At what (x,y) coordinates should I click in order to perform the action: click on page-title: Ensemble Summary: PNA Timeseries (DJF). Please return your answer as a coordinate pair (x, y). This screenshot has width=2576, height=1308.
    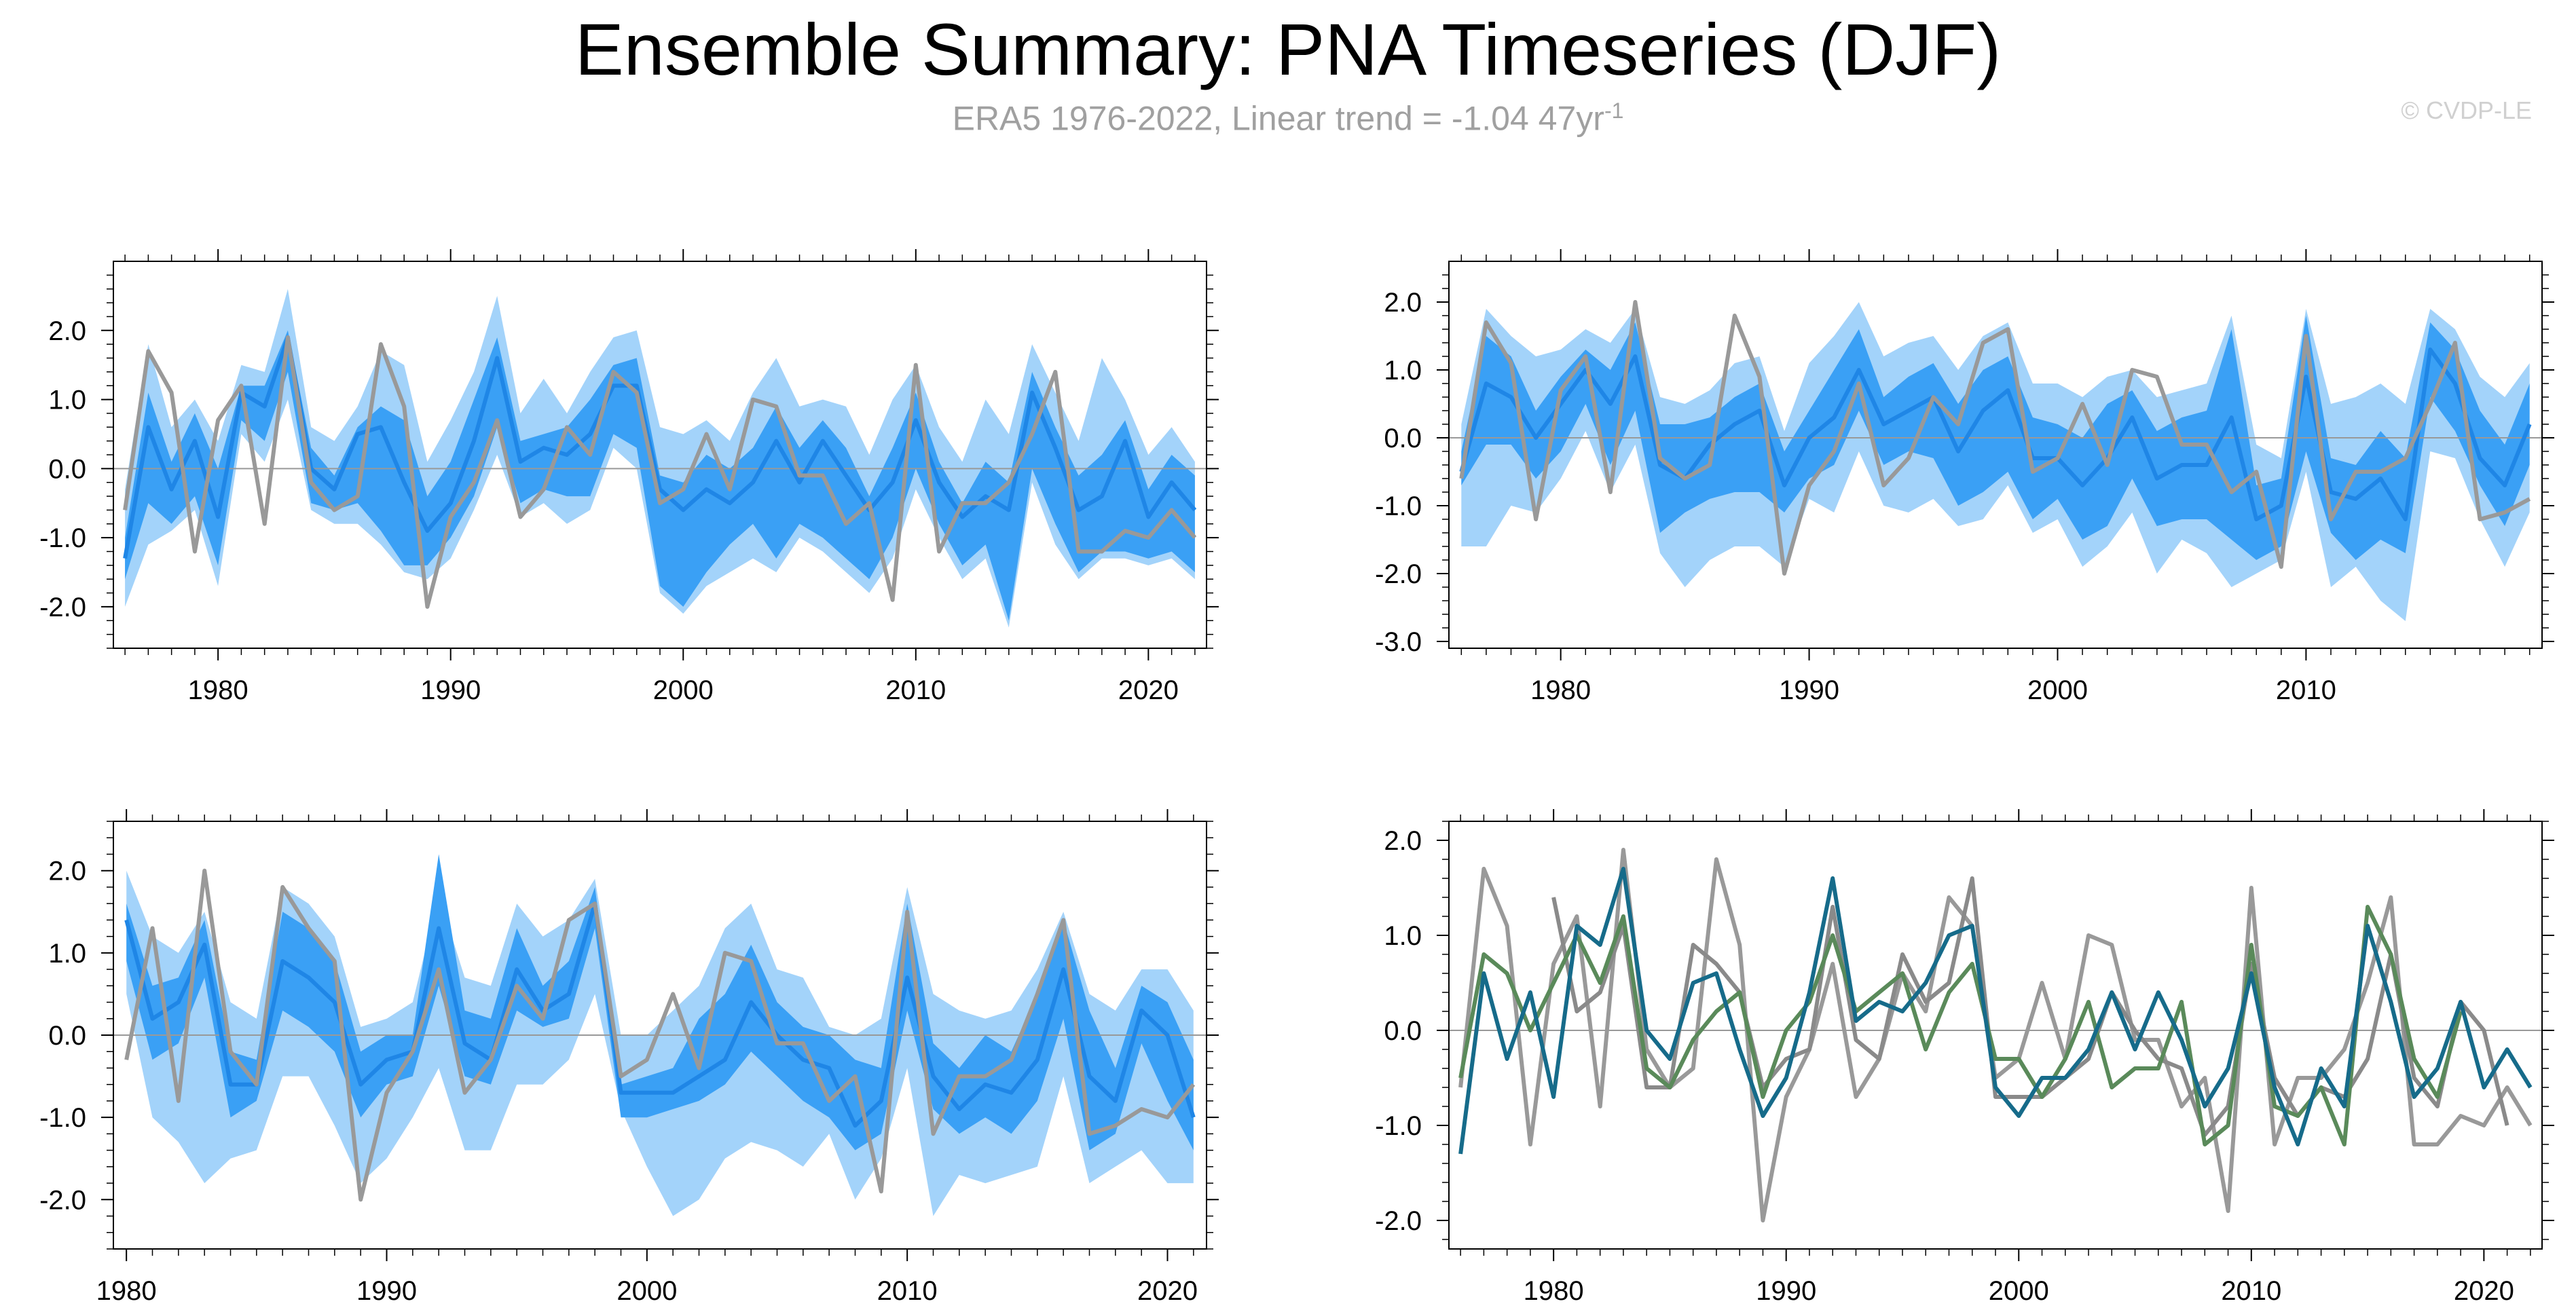
    Looking at the image, I should click on (1288, 49).